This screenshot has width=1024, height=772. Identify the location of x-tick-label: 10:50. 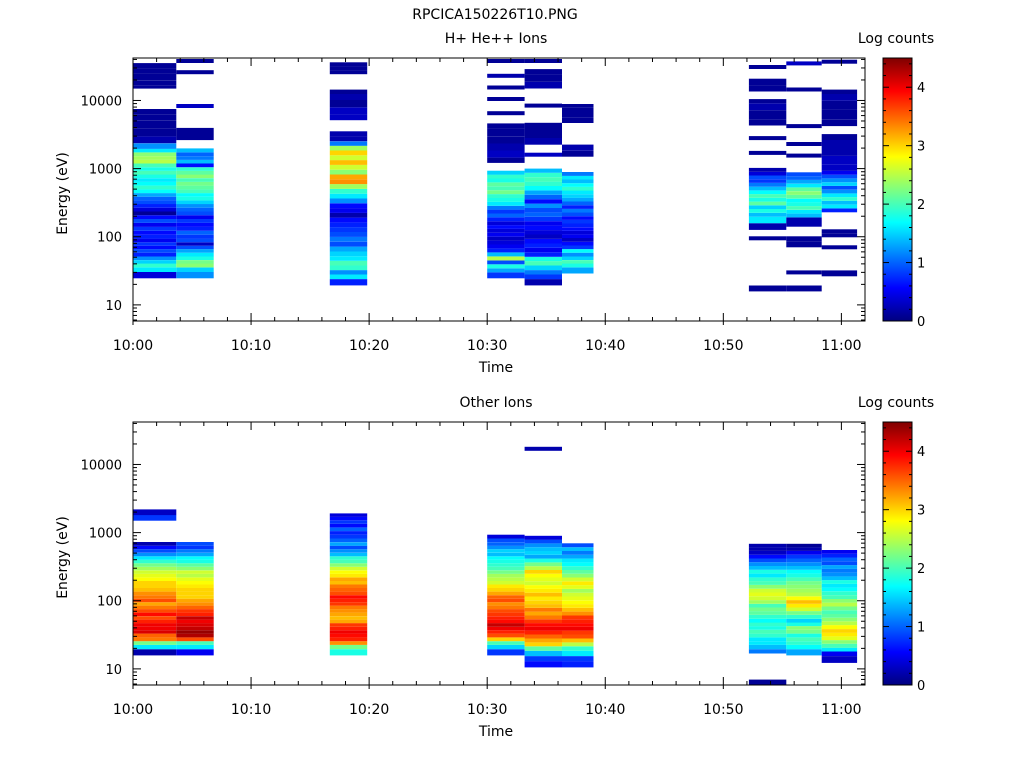
(723, 346).